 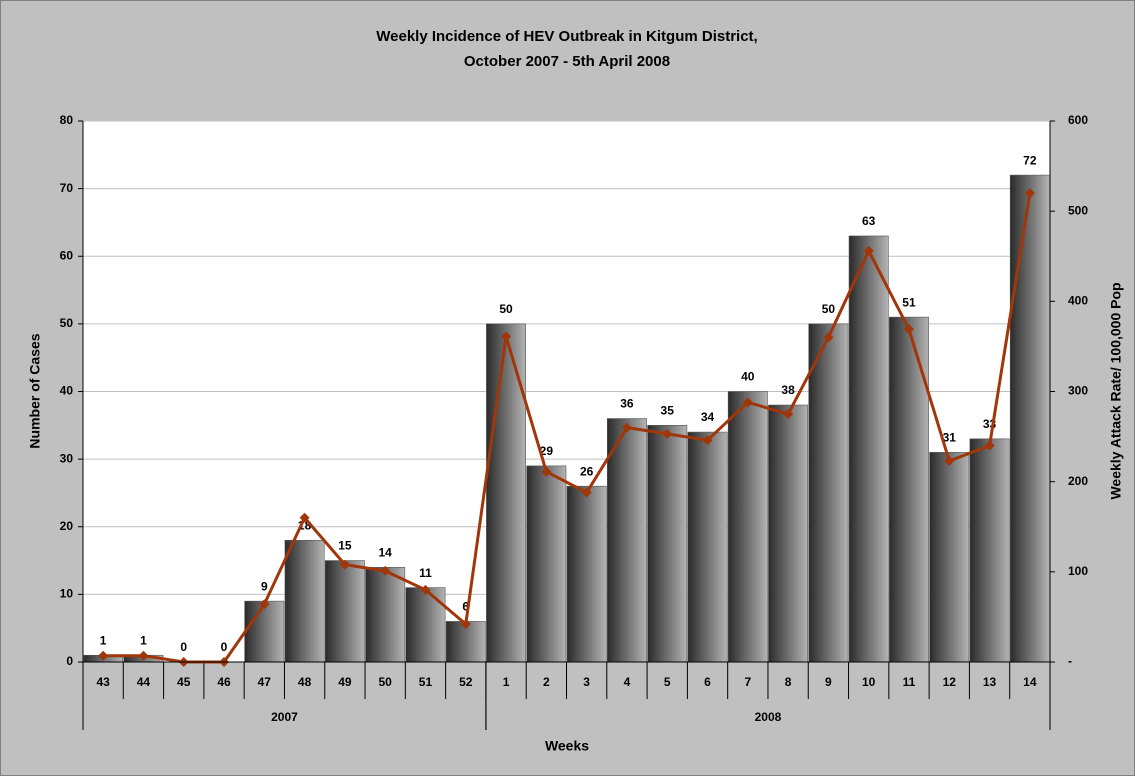 What do you see at coordinates (586, 682) in the screenshot?
I see `x-tick-label: 3` at bounding box center [586, 682].